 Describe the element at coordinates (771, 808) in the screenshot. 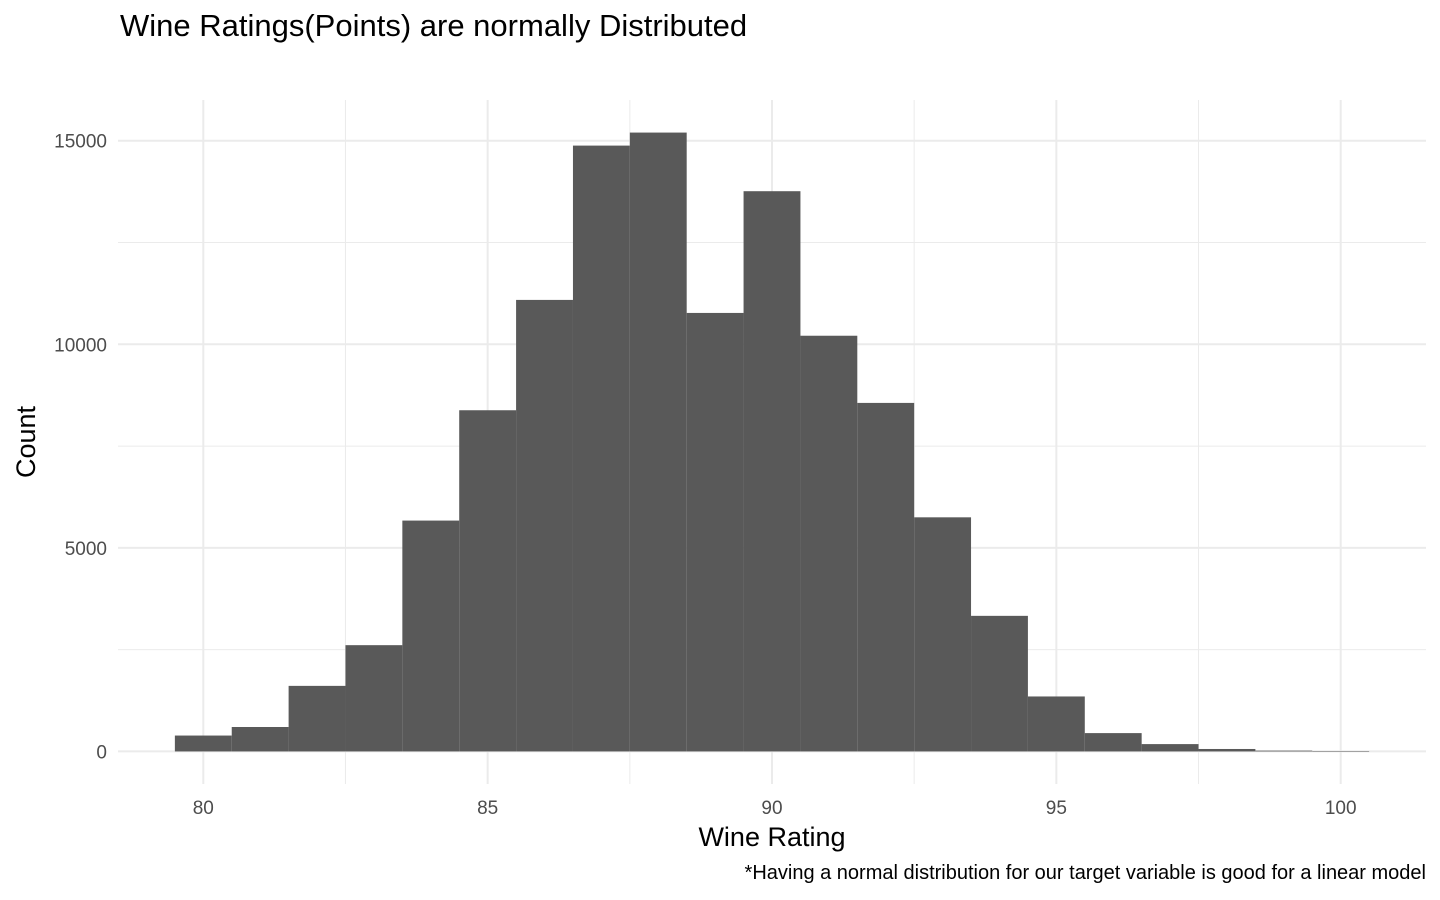

I see `x-tick-label: 90` at that location.